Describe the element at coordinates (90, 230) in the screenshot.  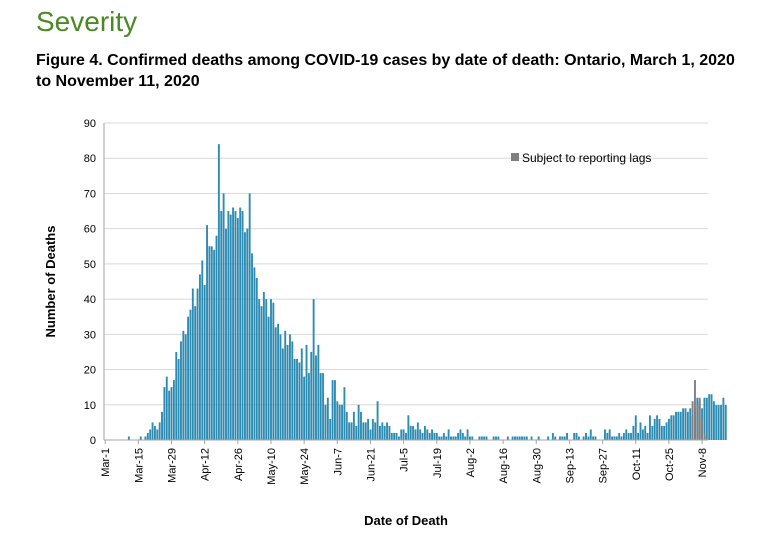
I see `y-tick-label: 60` at that location.